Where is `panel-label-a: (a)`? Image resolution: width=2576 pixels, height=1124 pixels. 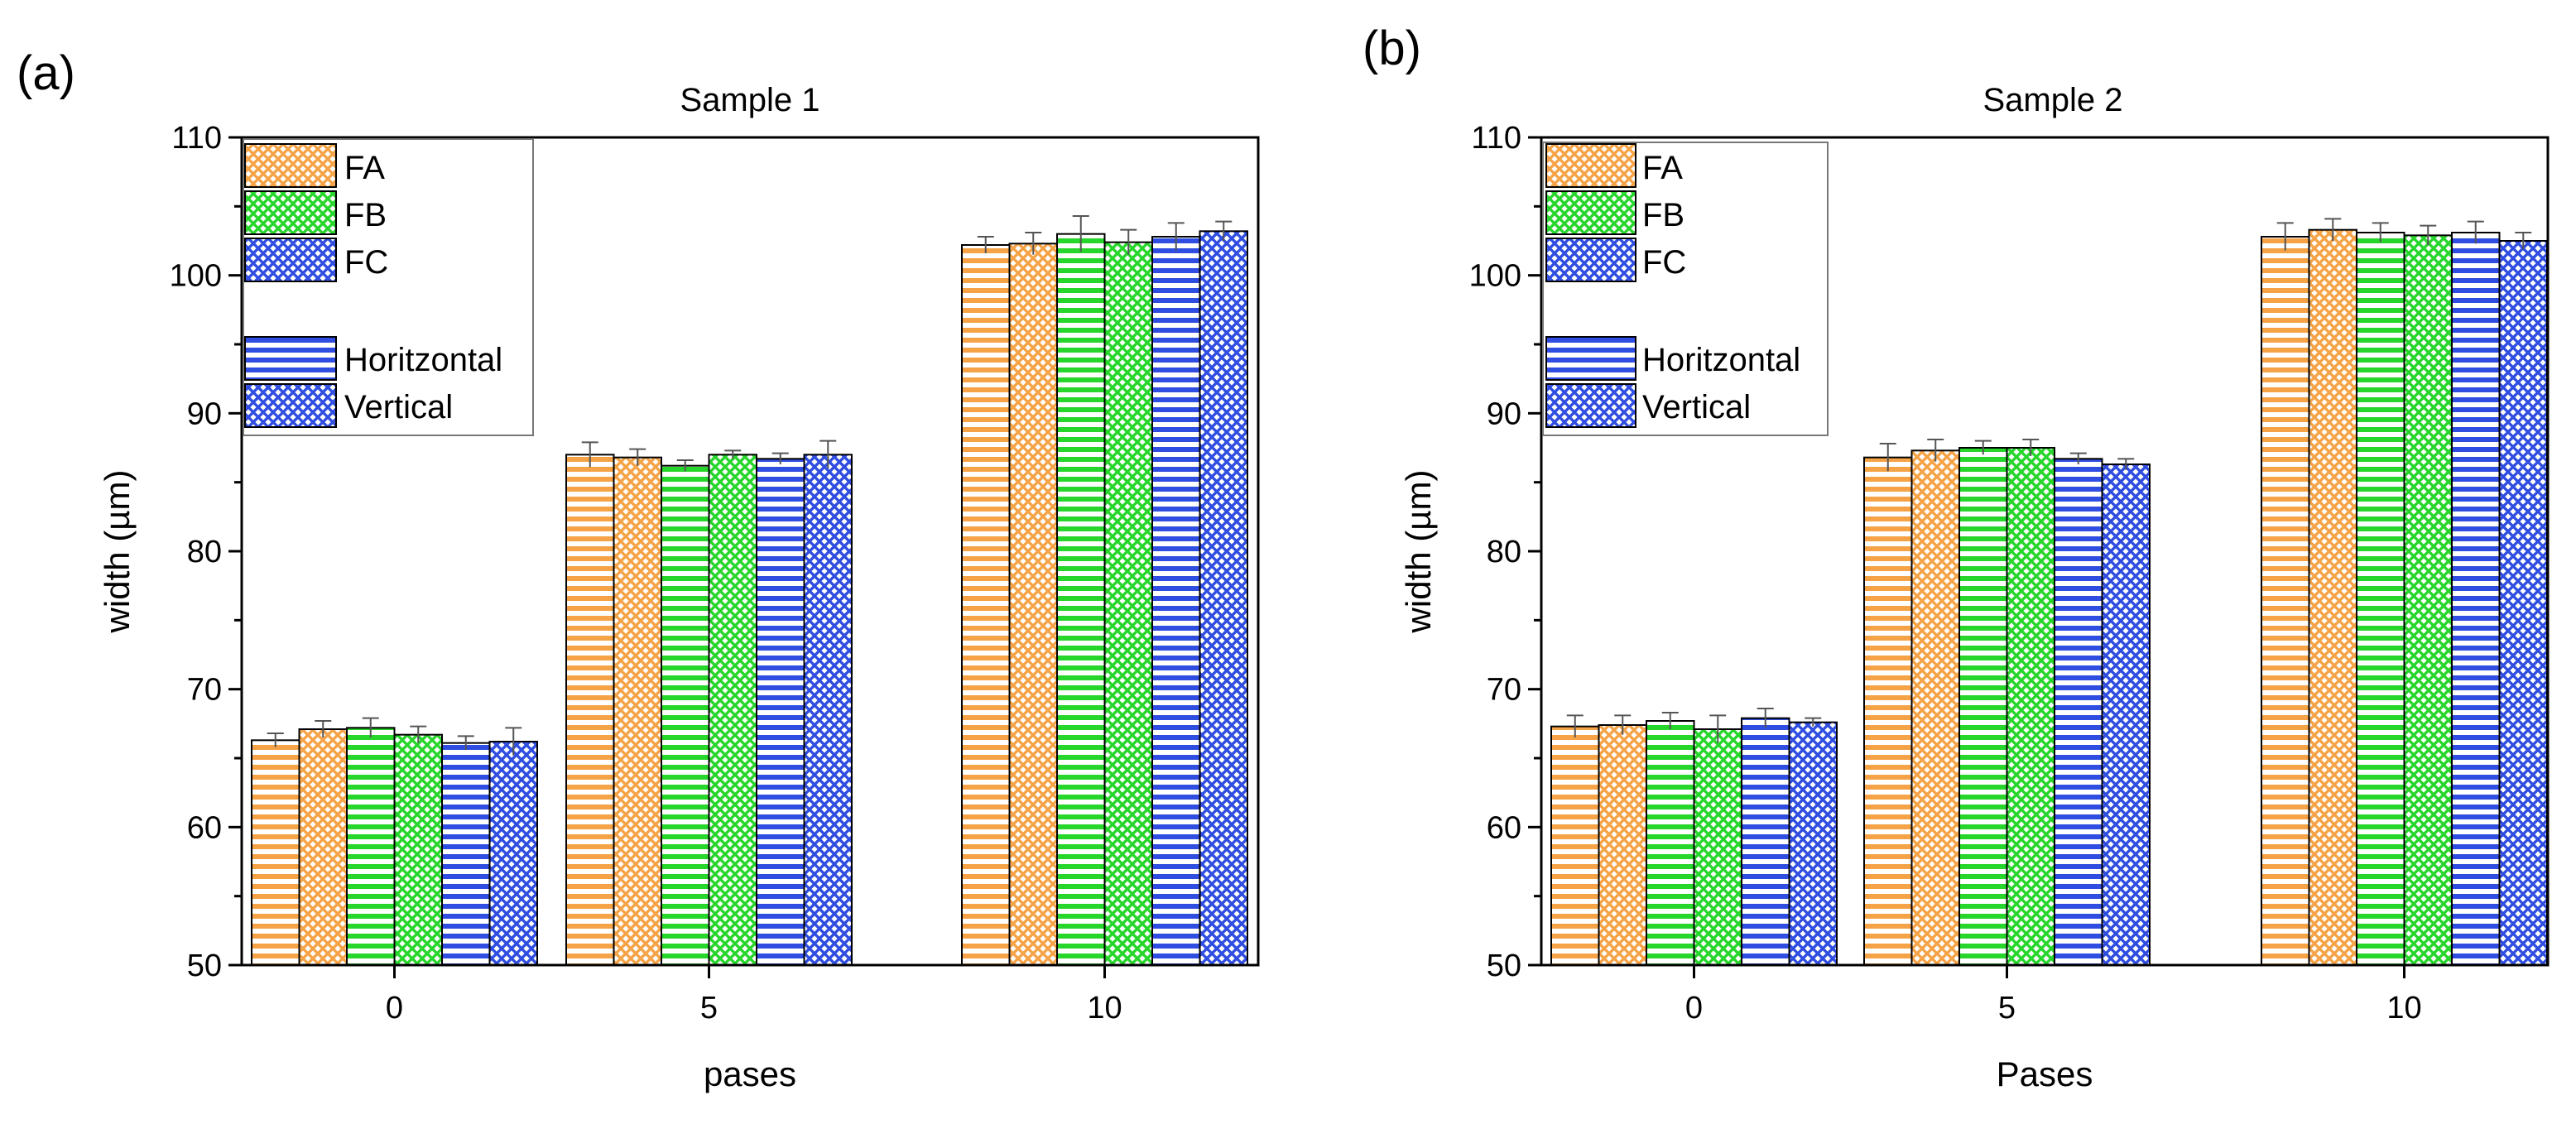
panel-label-a: (a) is located at coordinates (46, 73).